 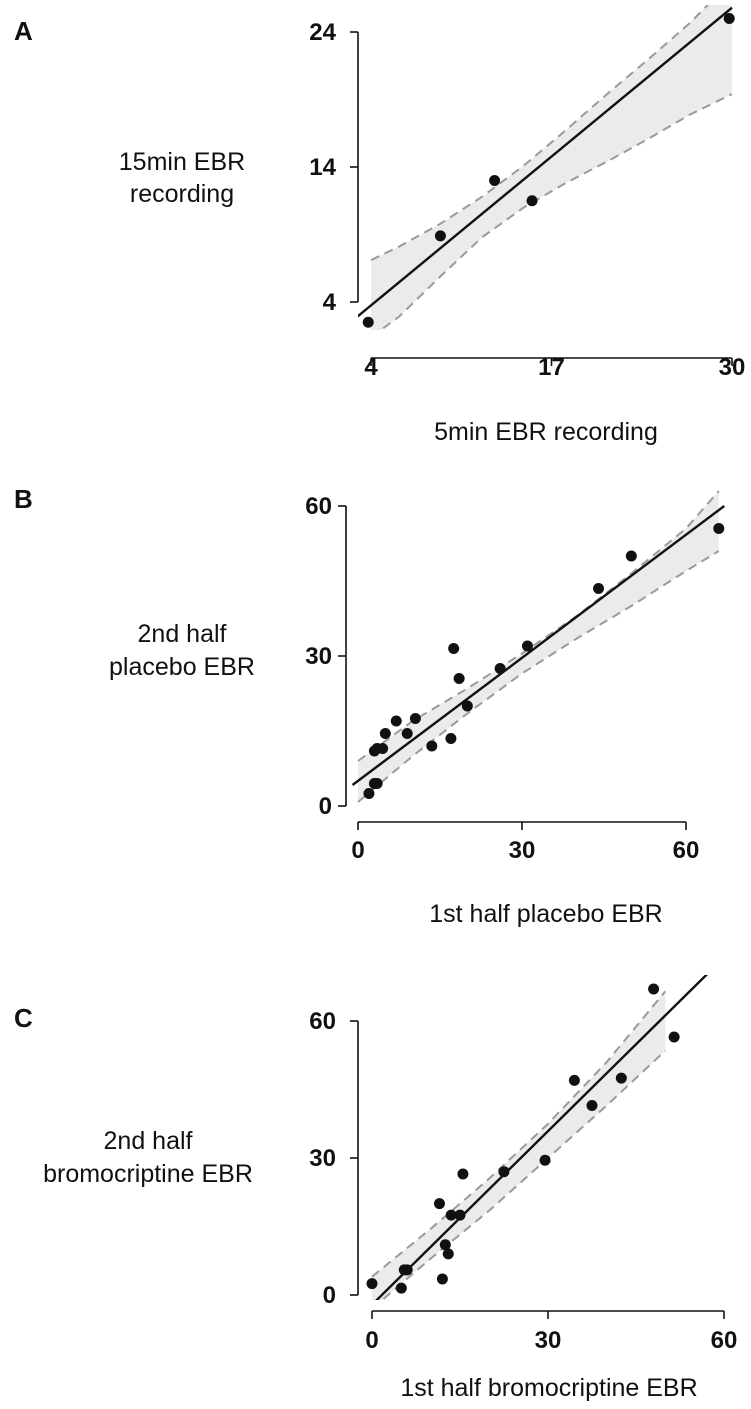 I want to click on y-axis-label: placebo EBR, so click(x=182, y=667).